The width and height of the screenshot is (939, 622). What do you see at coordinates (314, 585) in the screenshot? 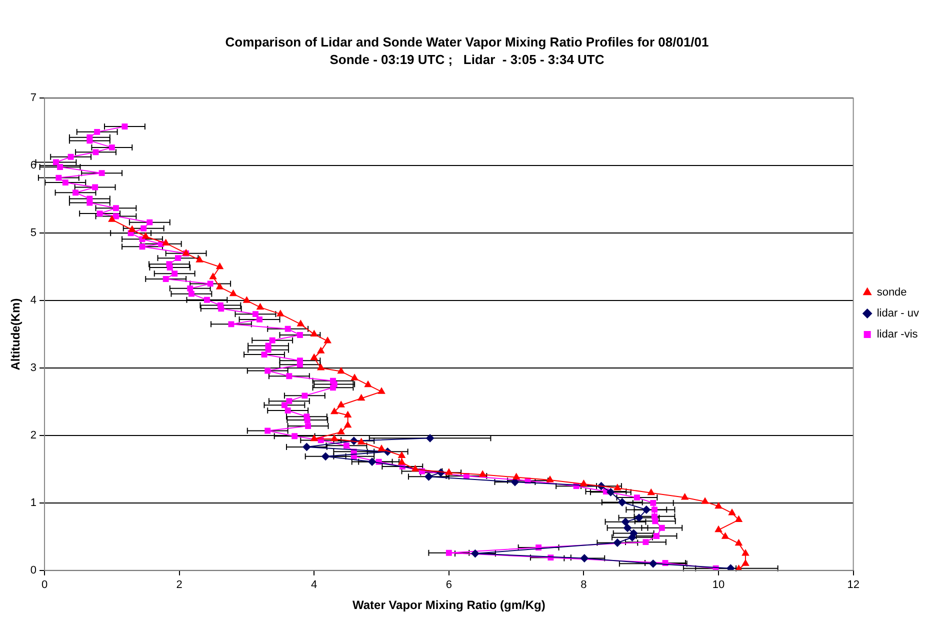
I see `x-tick-label: 4` at bounding box center [314, 585].